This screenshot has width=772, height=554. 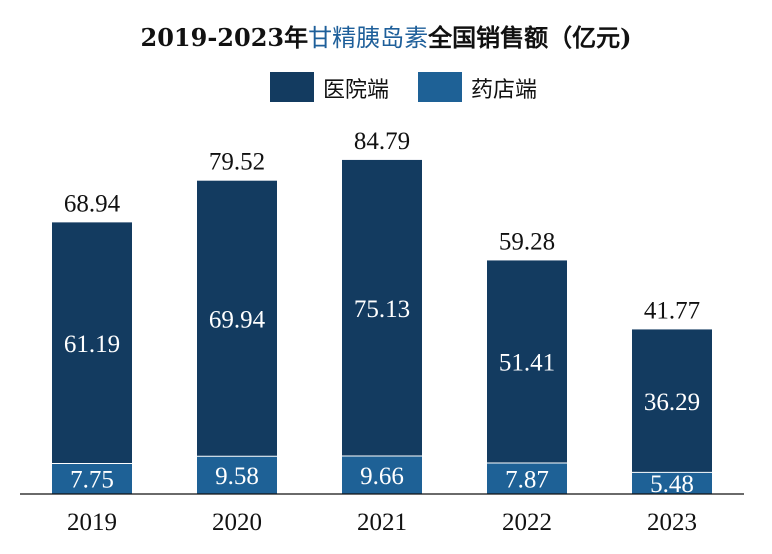 What do you see at coordinates (527, 522) in the screenshot?
I see `x-tick-label-2022: 2022` at bounding box center [527, 522].